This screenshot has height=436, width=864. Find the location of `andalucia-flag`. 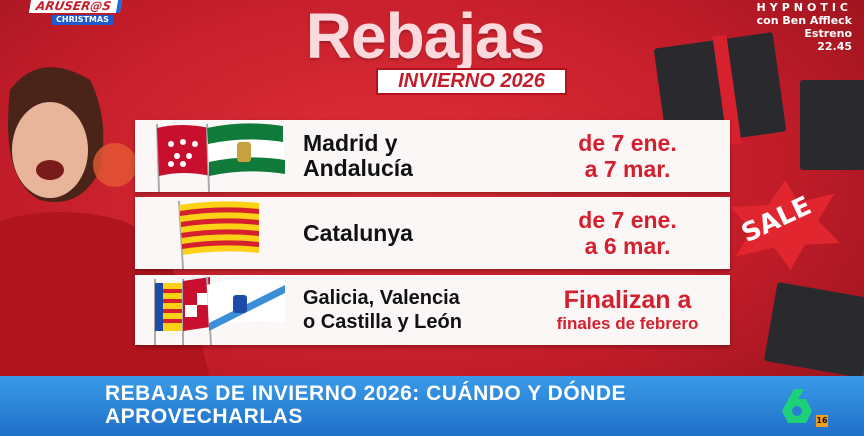

andalucia-flag is located at coordinates (246, 149).